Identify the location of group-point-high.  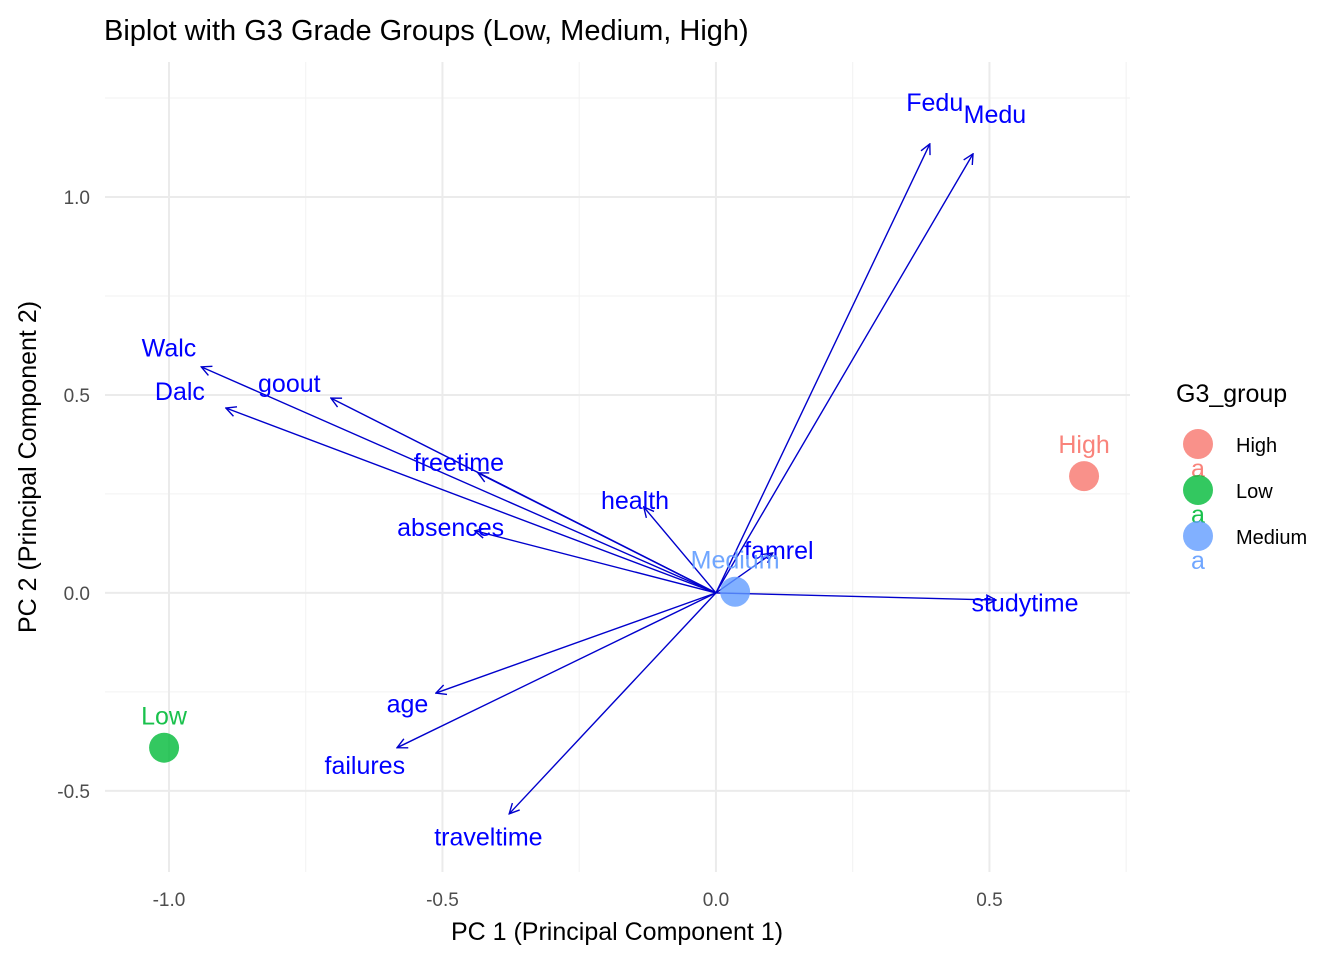
(1084, 476).